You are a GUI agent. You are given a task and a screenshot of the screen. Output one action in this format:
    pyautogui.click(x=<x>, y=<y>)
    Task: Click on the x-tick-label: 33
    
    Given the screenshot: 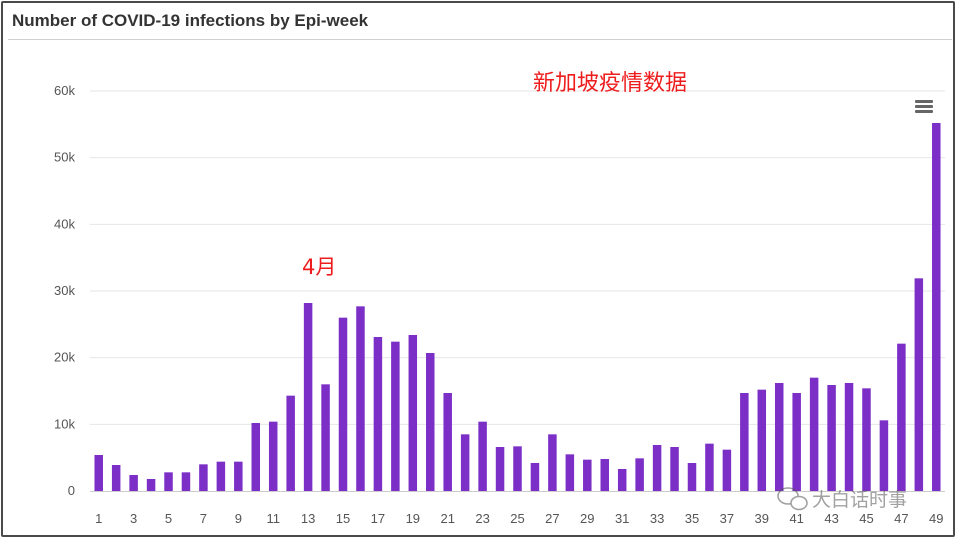 What is the action you would take?
    pyautogui.click(x=657, y=518)
    